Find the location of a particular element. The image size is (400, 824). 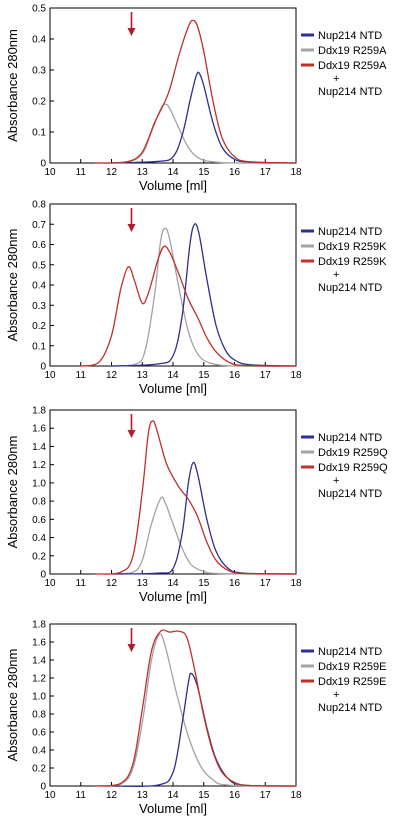

legend-label: Ddx19 R259K is located at coordinates (352, 247).